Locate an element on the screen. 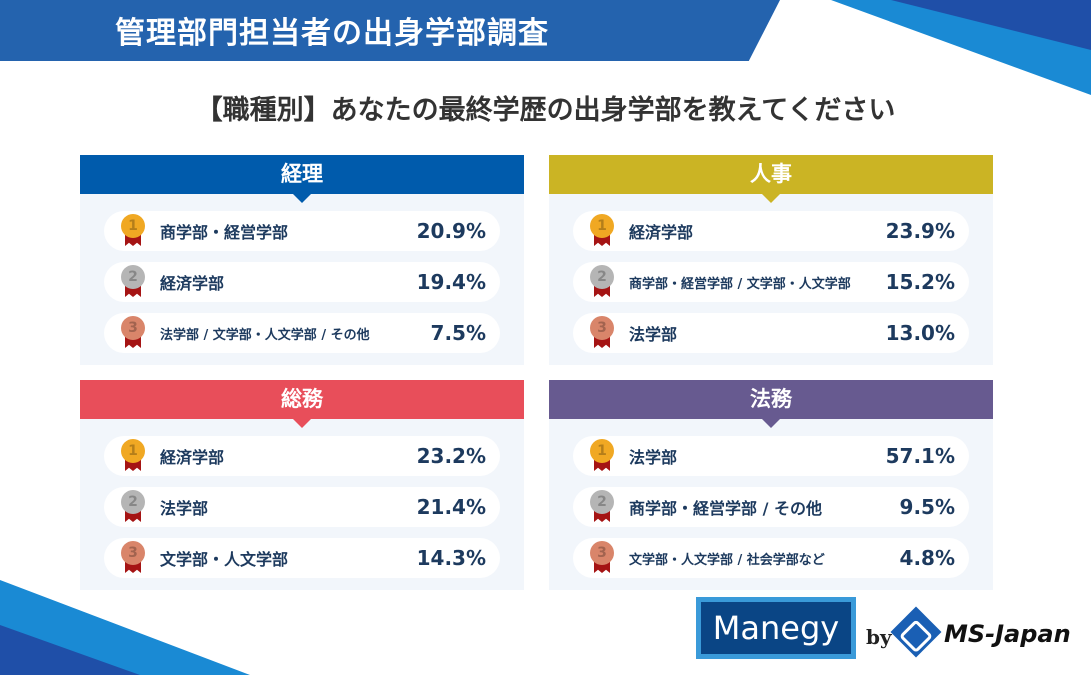 The image size is (1091, 675). ranking-row: 2 法学部 21.4% is located at coordinates (302, 507).